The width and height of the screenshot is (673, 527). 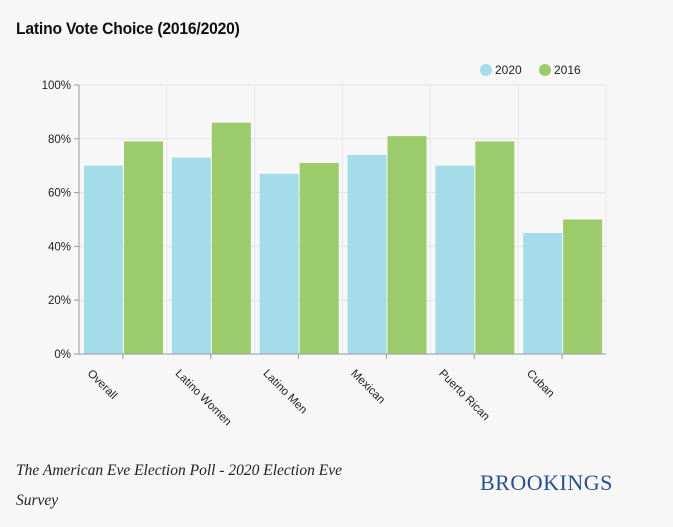 I want to click on y-tick-label: 80%, so click(x=59, y=140).